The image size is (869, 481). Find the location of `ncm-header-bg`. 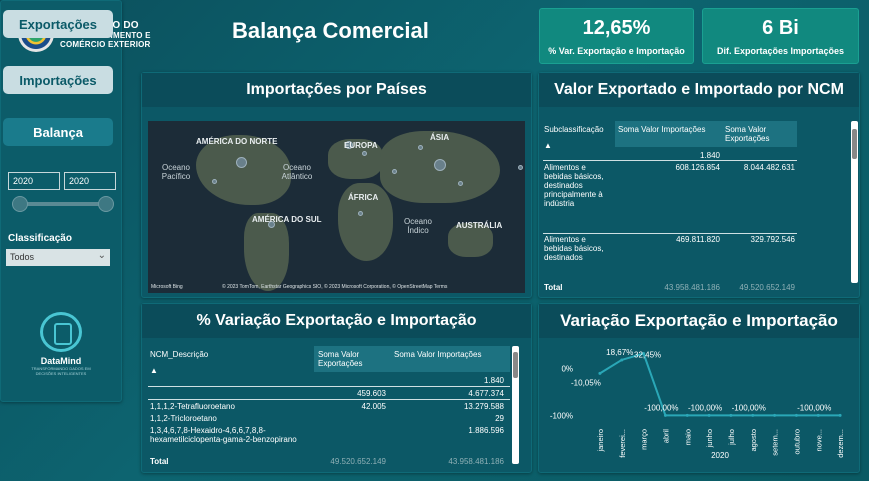

ncm-header-bg is located at coordinates (706, 134).